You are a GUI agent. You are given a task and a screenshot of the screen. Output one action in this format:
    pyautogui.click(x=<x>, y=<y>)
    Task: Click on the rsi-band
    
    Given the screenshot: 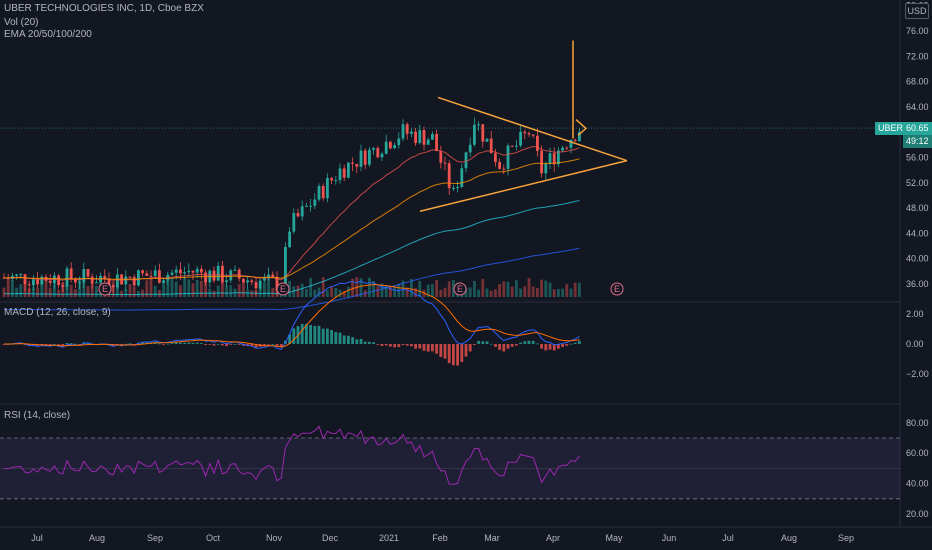 What is the action you would take?
    pyautogui.click(x=450, y=468)
    